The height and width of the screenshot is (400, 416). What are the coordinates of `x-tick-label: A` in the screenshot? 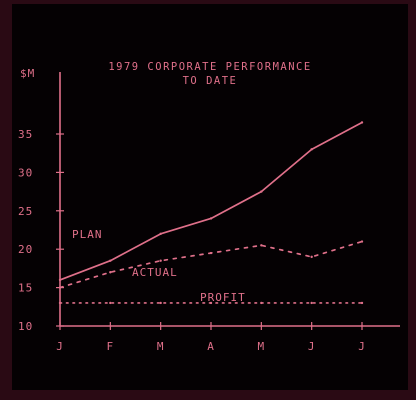 It's located at (211, 346).